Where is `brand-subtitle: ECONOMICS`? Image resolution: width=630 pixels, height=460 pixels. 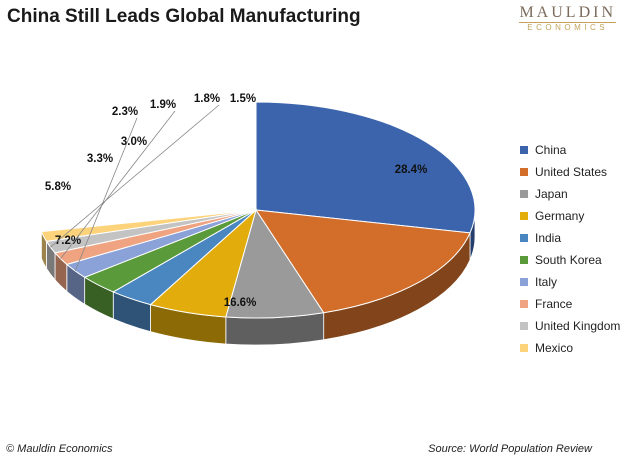
brand-subtitle: ECONOMICS is located at coordinates (568, 27).